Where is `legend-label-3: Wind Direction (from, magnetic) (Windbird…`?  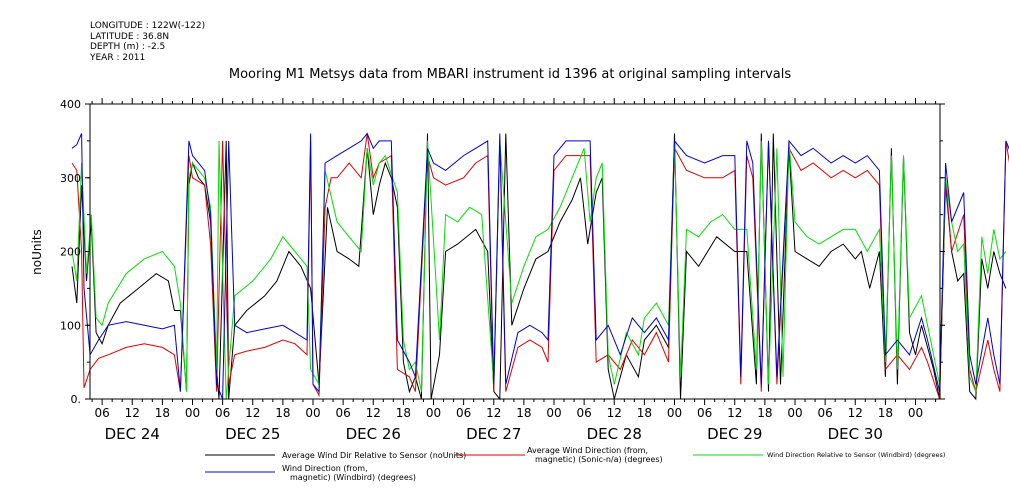
legend-label-3: Wind Direction (from, magnetic) (Windbird… is located at coordinates (349, 473).